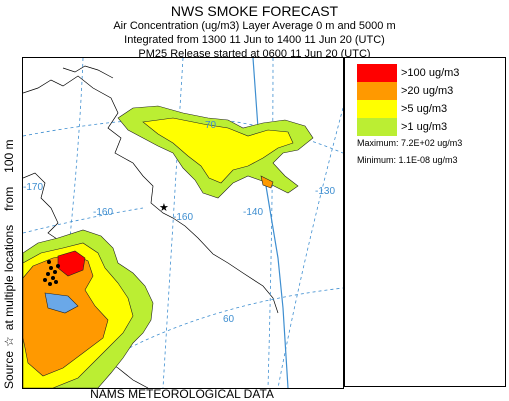 The image size is (509, 401). I want to click on source-label: Source, so click(9, 370).